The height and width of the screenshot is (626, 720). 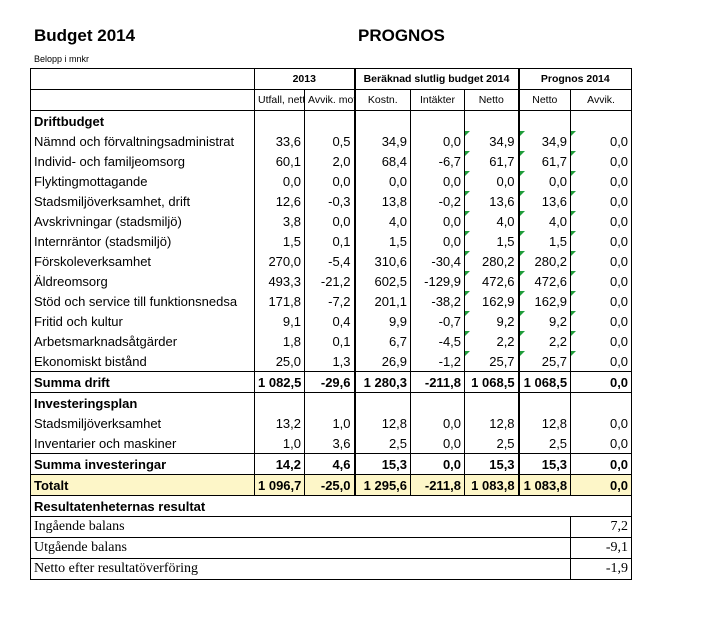 I want to click on cell-value: 1,3, so click(x=329, y=361).